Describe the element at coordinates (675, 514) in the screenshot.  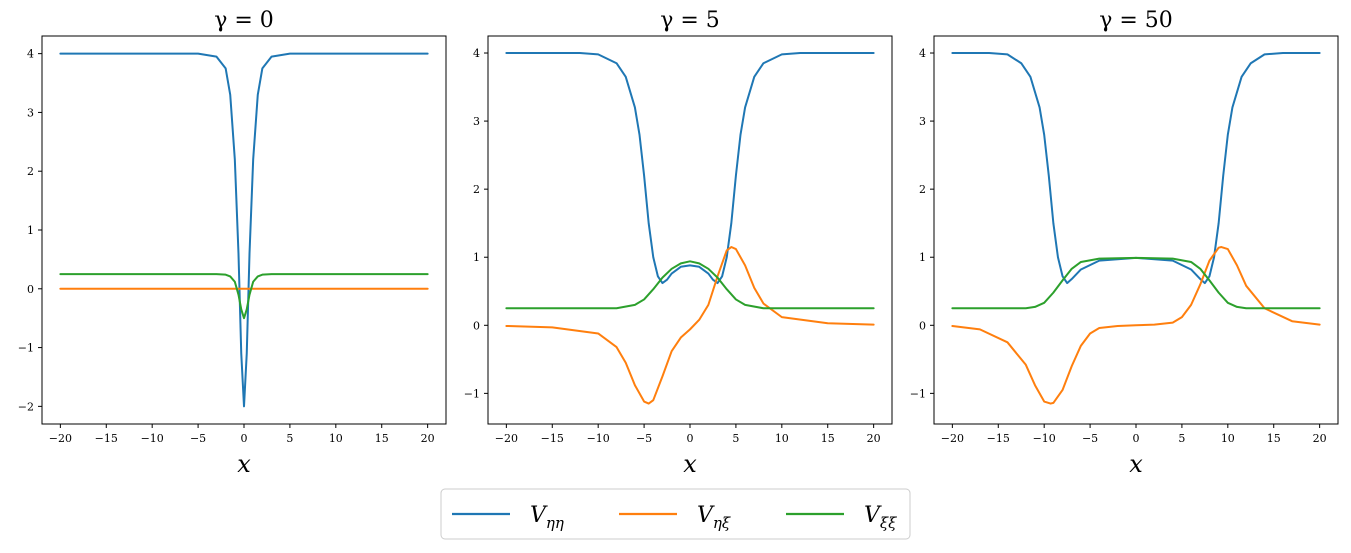
I see `legend: Vηη Vηξ Vξξ` at that location.